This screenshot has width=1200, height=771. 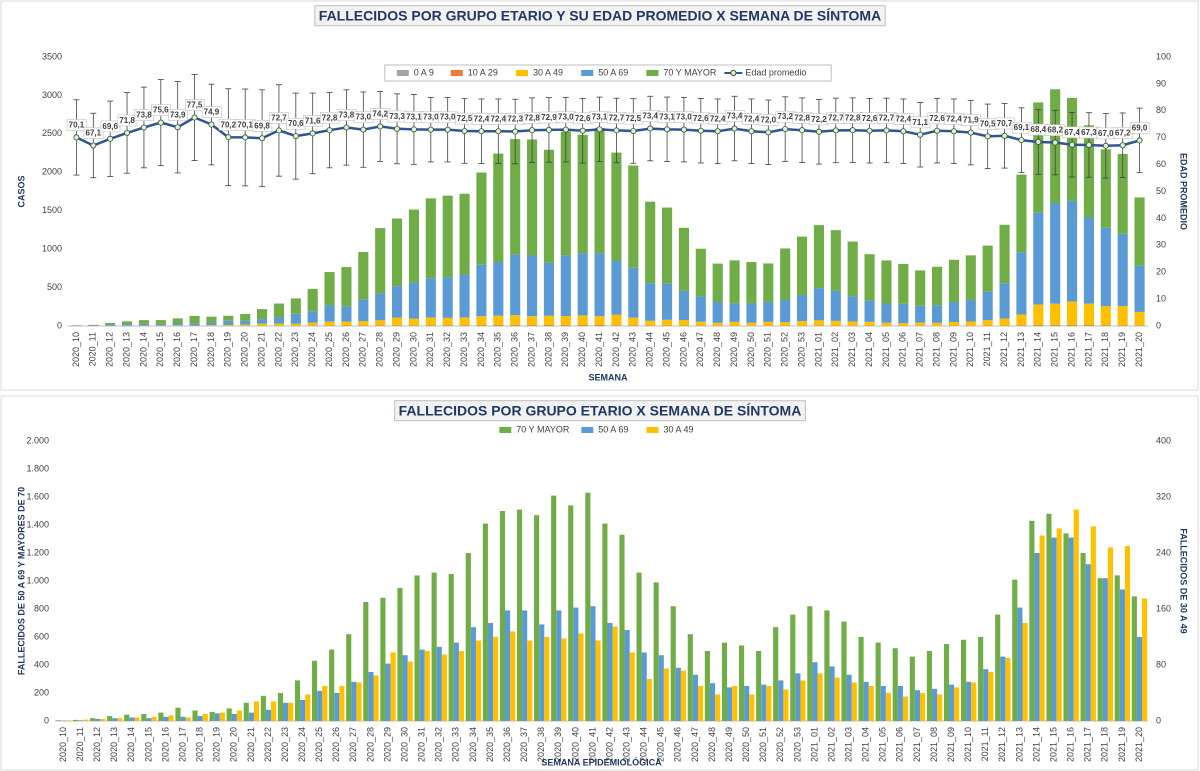 I want to click on x-tick-label: 2020_11, so click(x=80, y=744).